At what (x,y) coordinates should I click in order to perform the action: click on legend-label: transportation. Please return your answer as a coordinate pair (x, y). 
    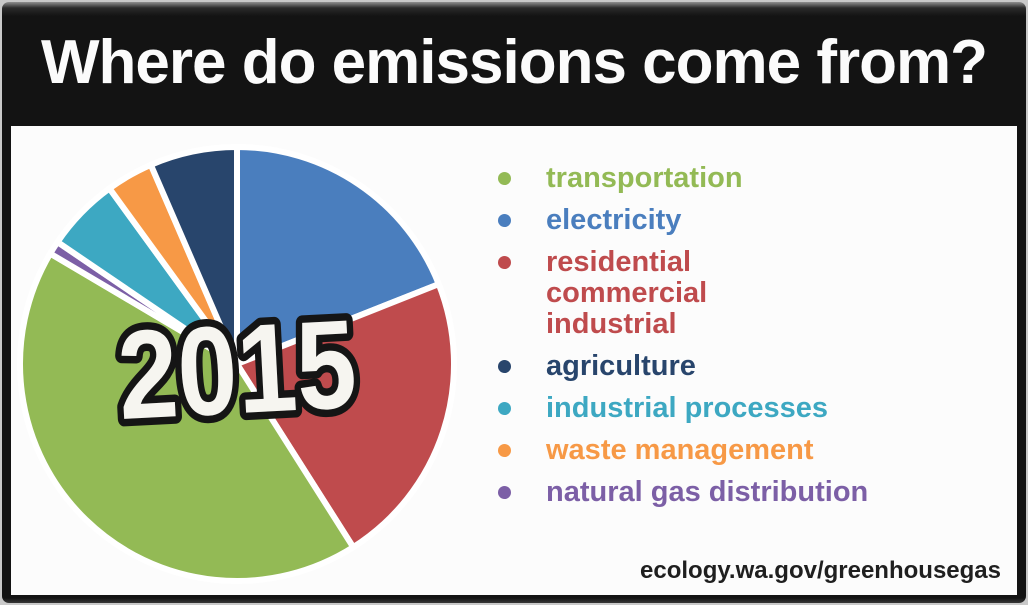
    Looking at the image, I should click on (644, 178).